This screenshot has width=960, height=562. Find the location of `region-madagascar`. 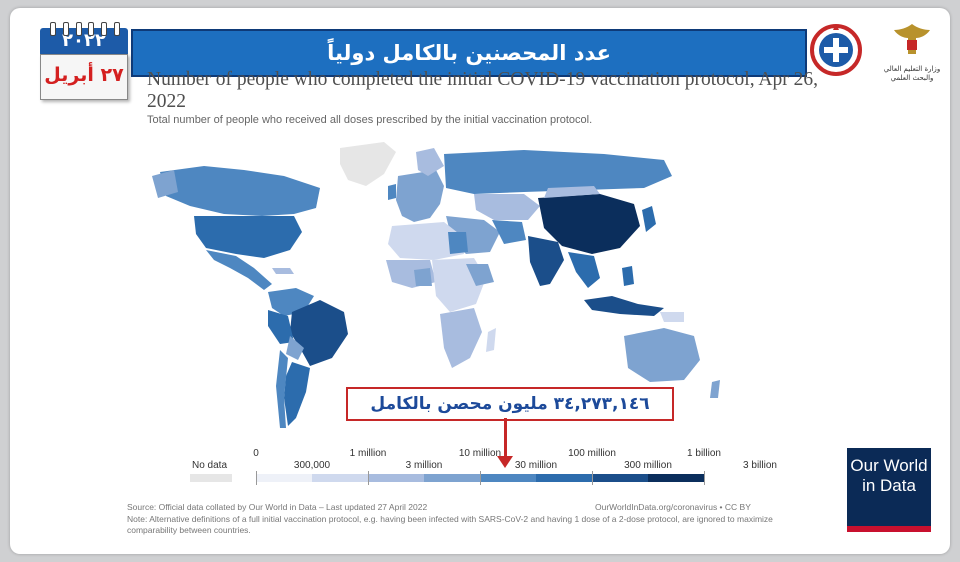

region-madagascar is located at coordinates (491, 340).